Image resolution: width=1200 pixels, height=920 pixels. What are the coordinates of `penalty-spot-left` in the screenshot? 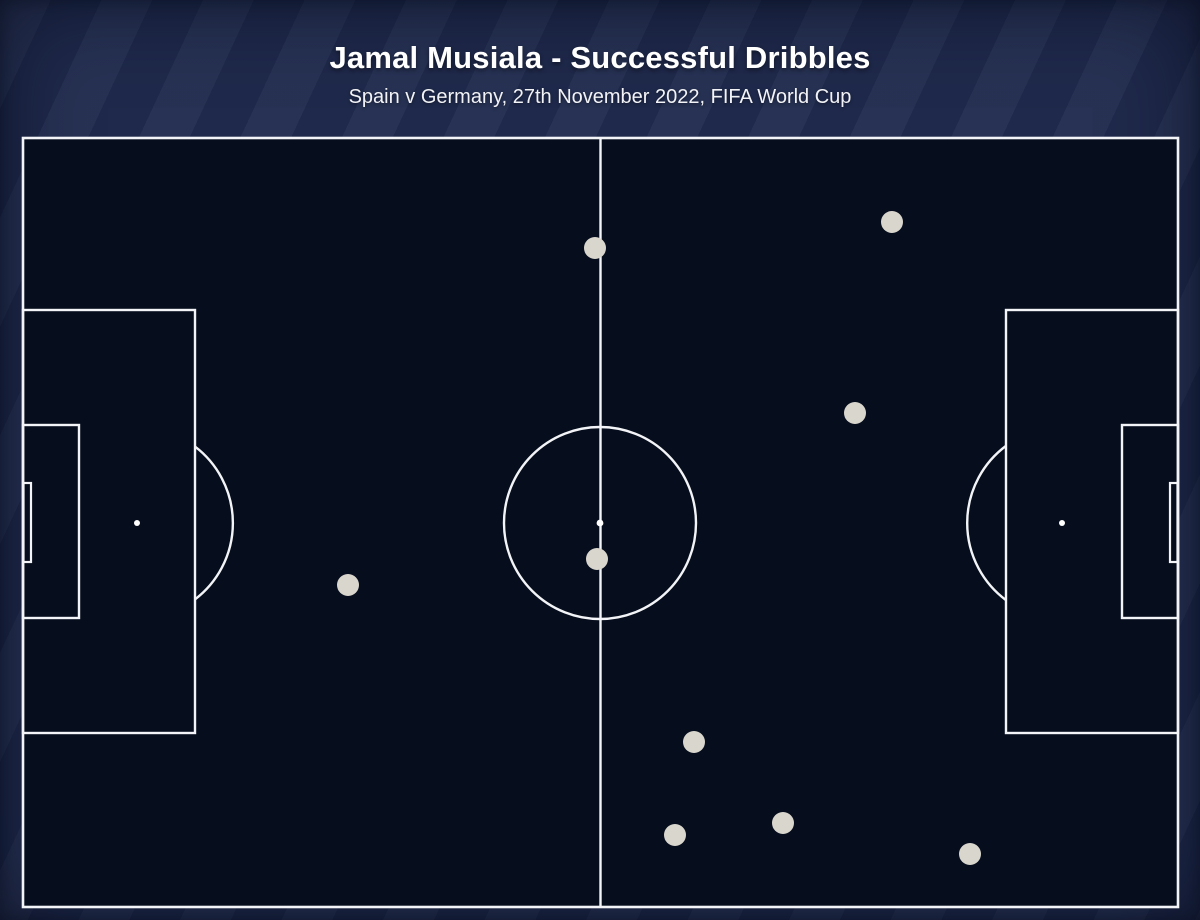 It's located at (137, 523).